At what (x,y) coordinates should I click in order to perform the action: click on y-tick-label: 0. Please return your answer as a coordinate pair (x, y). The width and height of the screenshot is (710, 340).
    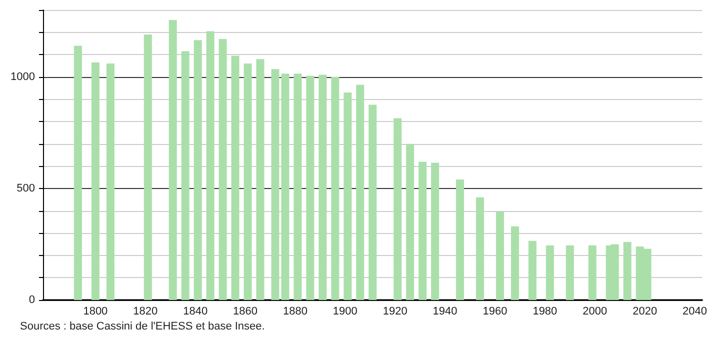
    Looking at the image, I should click on (31, 300).